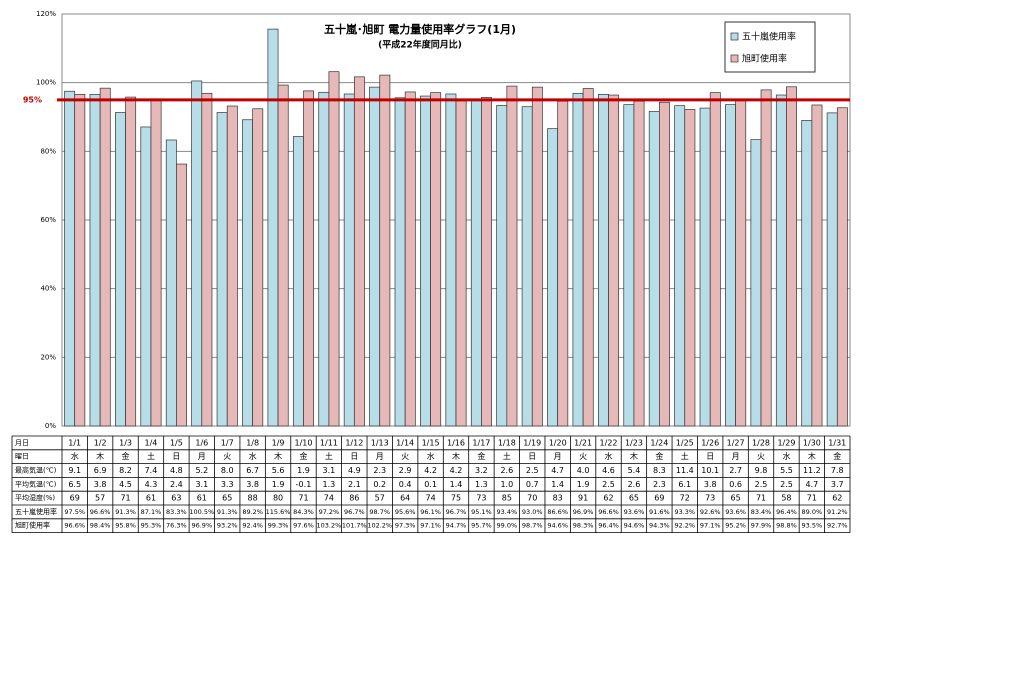 Image resolution: width=1024 pixels, height=696 pixels. Describe the element at coordinates (761, 456) in the screenshot. I see `table-cell: 火` at that location.